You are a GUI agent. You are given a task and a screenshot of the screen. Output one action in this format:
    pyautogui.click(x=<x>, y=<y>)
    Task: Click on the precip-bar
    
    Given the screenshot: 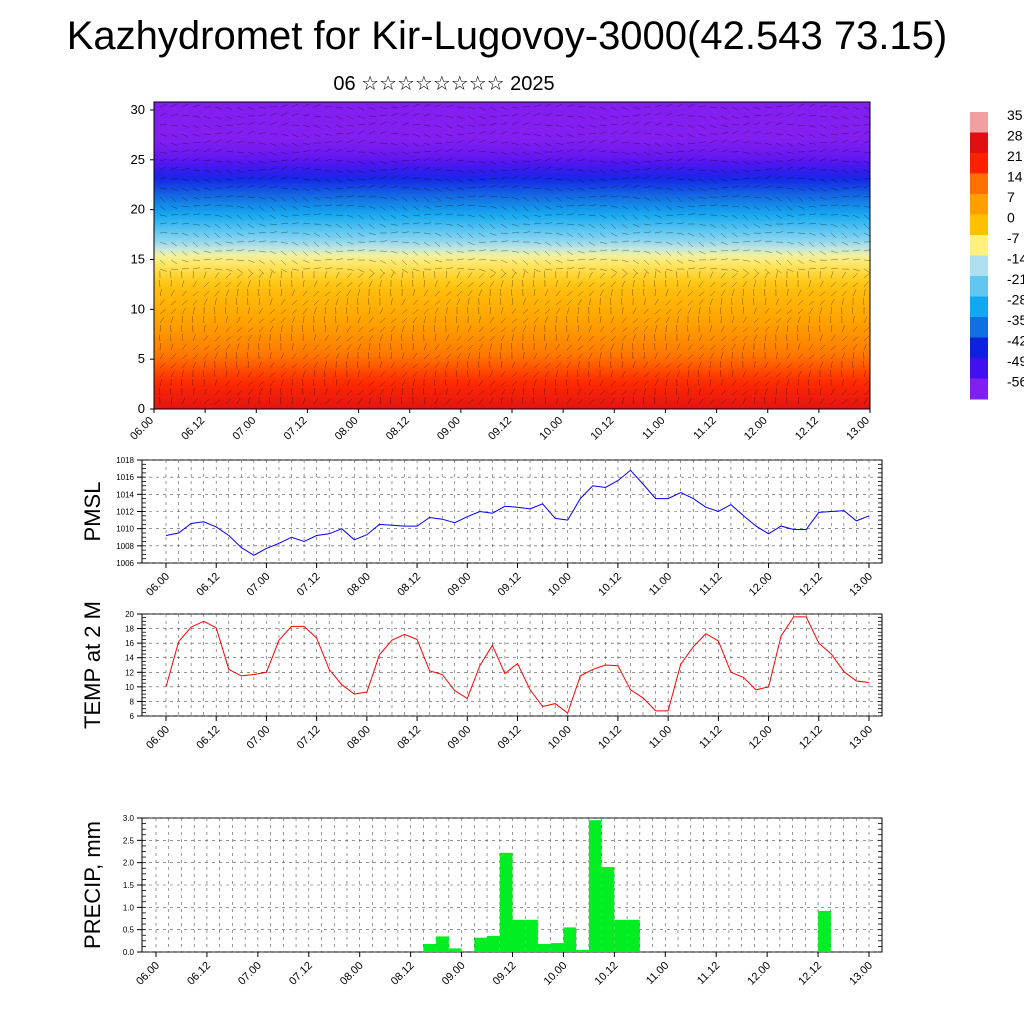 What is the action you would take?
    pyautogui.click(x=531, y=935)
    